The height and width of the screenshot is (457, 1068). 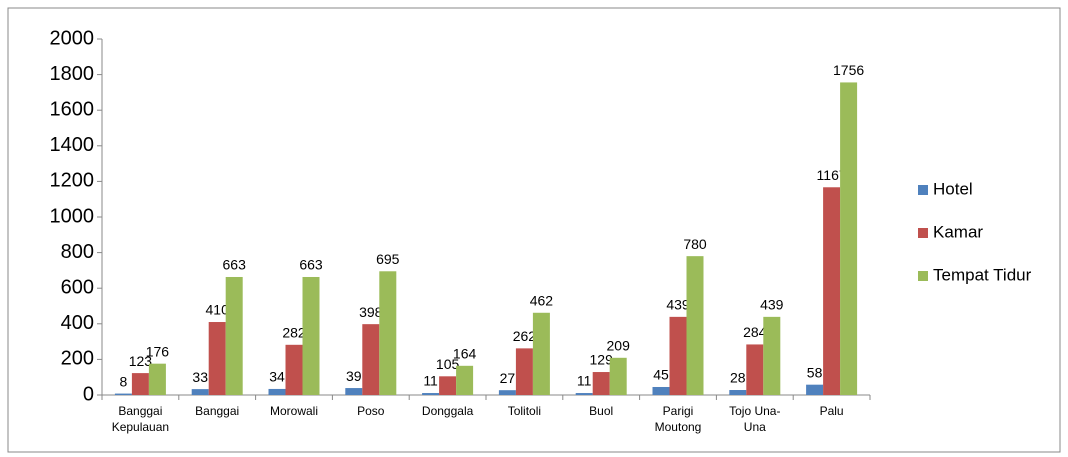 I want to click on data-label: 39, so click(x=354, y=376).